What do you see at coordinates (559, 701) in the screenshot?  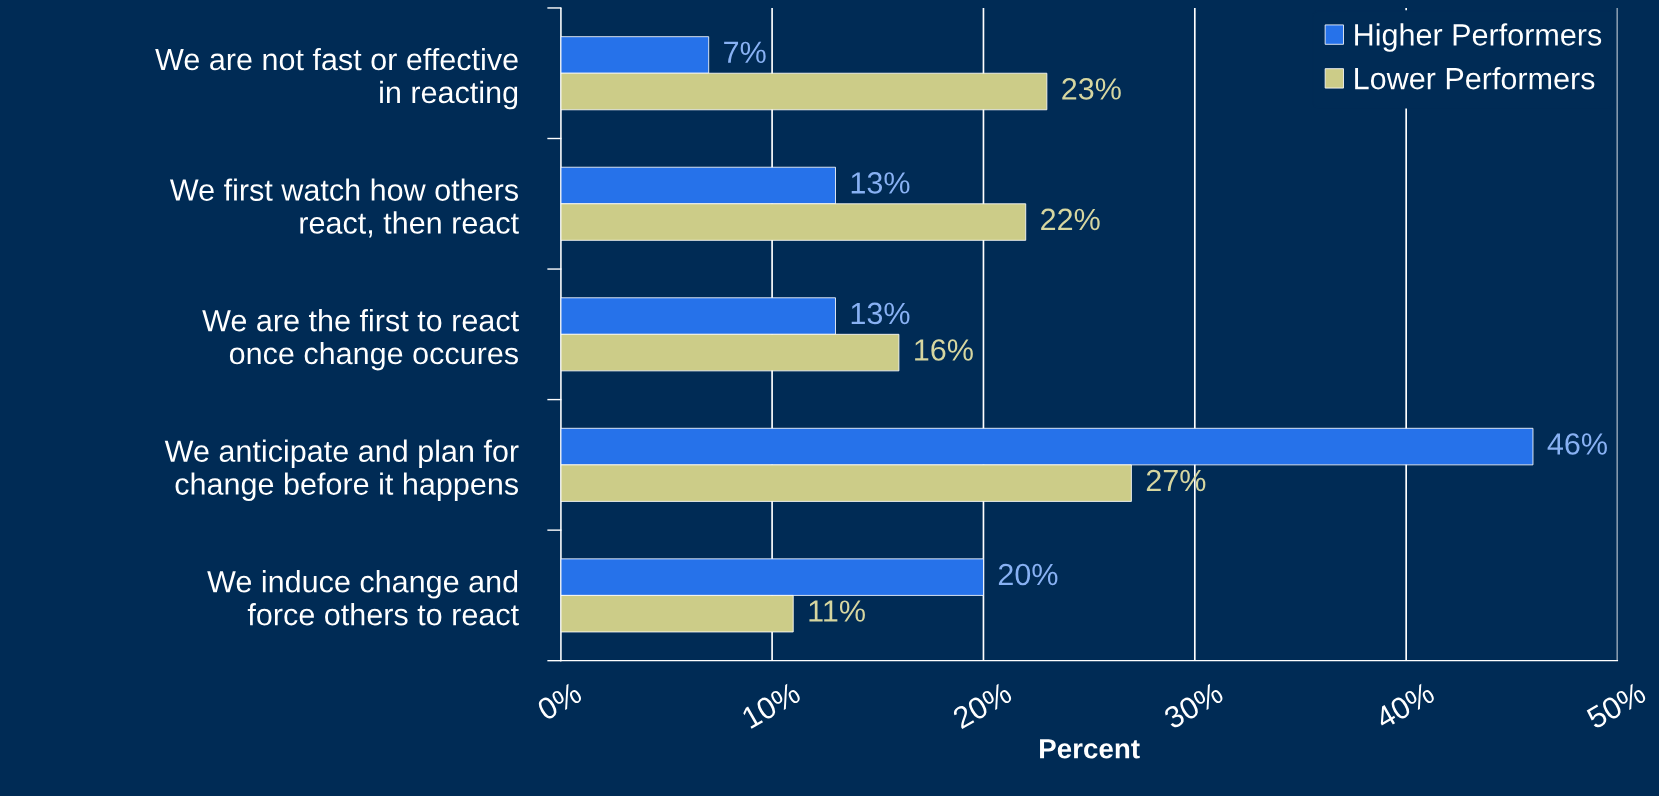 I see `x-tick-label: 0%` at bounding box center [559, 701].